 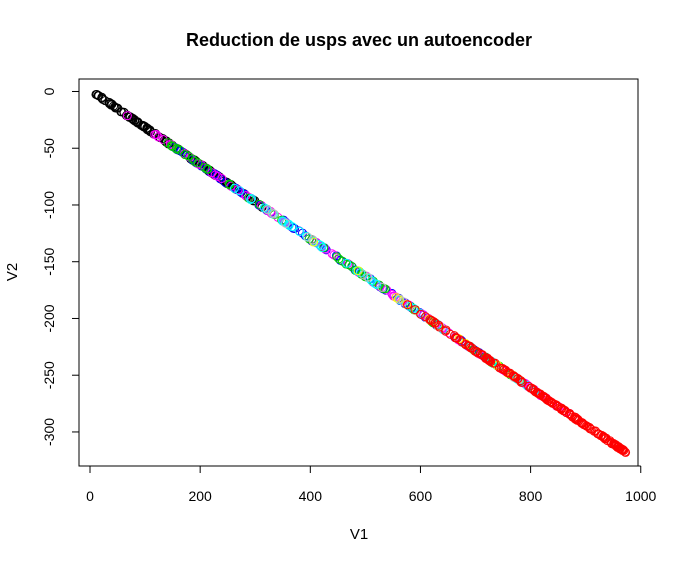 What do you see at coordinates (359, 534) in the screenshot?
I see `x-axis-label: V1` at bounding box center [359, 534].